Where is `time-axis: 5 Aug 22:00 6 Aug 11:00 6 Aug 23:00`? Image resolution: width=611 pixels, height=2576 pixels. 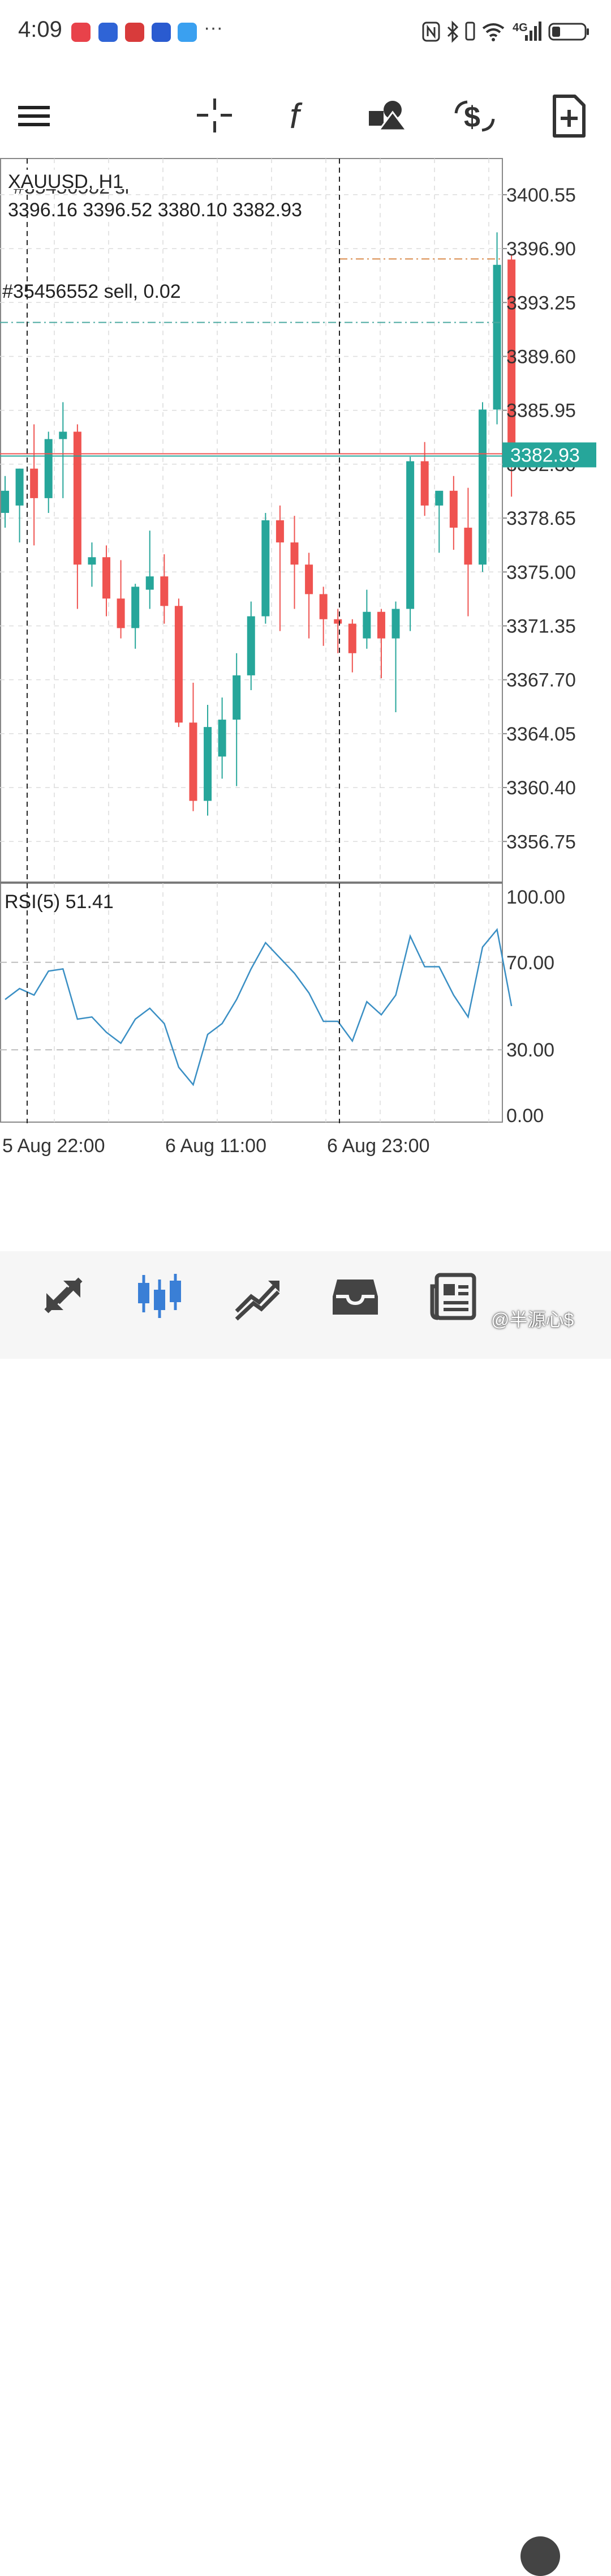 time-axis: 5 Aug 22:00 6 Aug 11:00 6 Aug 23:00 is located at coordinates (216, 1146).